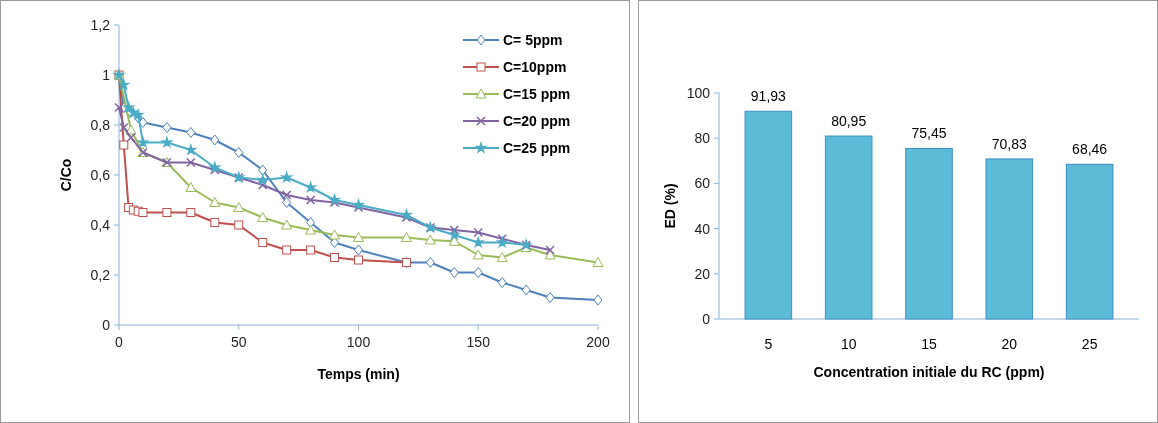 This screenshot has width=1158, height=423. What do you see at coordinates (358, 342) in the screenshot?
I see `x-tick-label: 100` at bounding box center [358, 342].